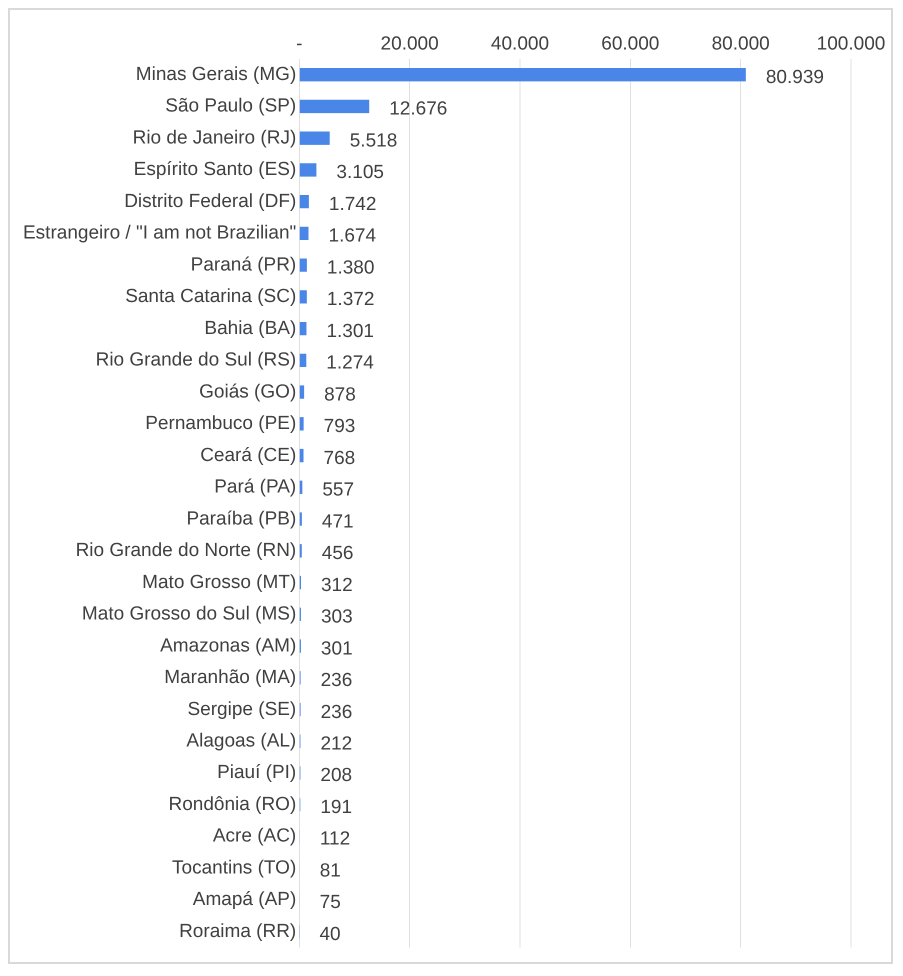 This screenshot has width=903, height=976. Describe the element at coordinates (418, 109) in the screenshot. I see `data-label: 12.676` at that location.